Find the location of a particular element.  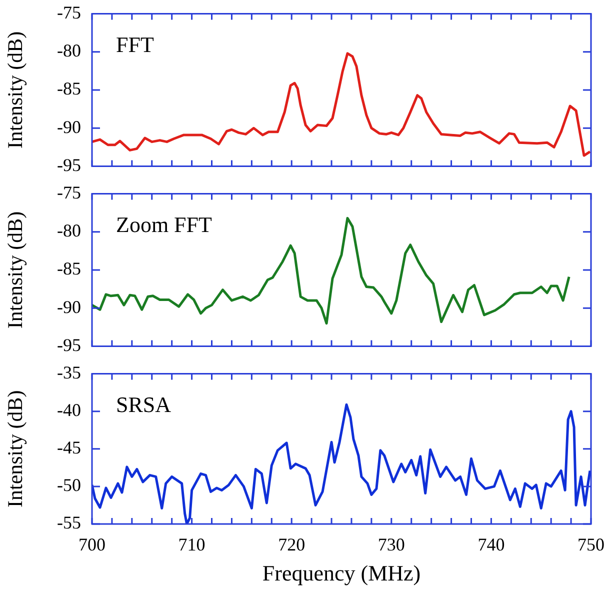

x-tick-label: 730 is located at coordinates (391, 544).